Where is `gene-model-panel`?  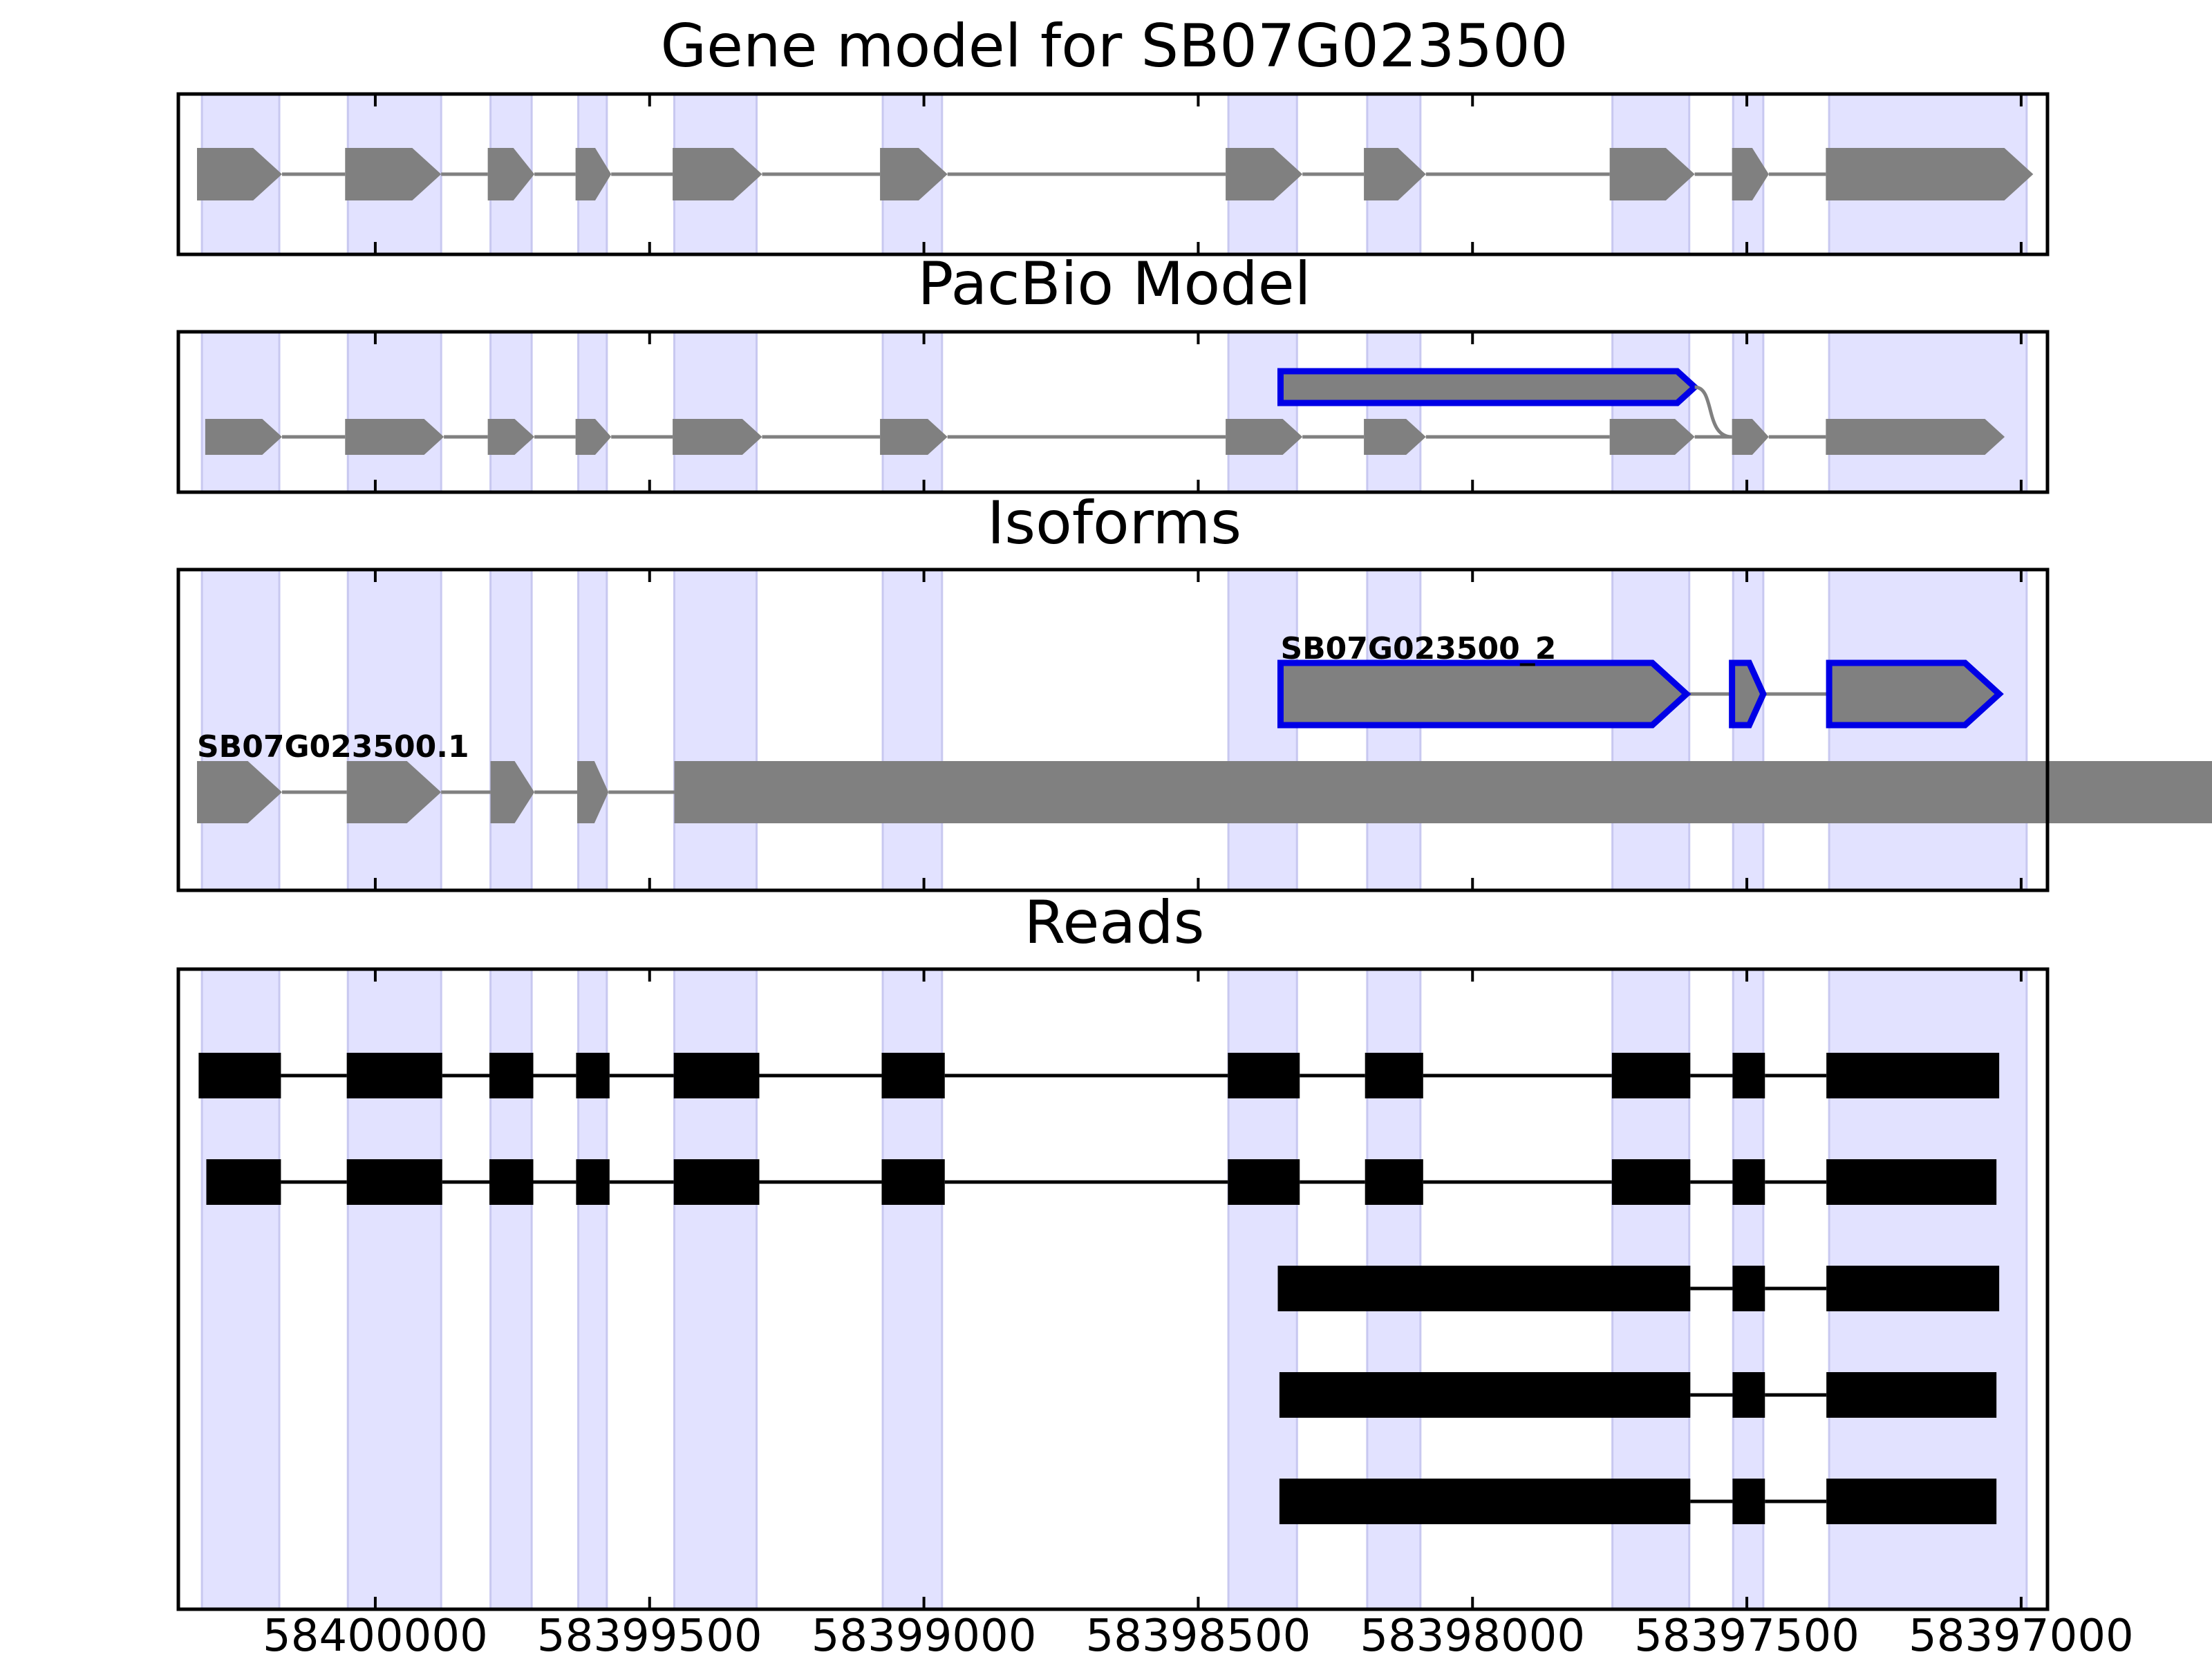 gene-model-panel is located at coordinates (1113, 174).